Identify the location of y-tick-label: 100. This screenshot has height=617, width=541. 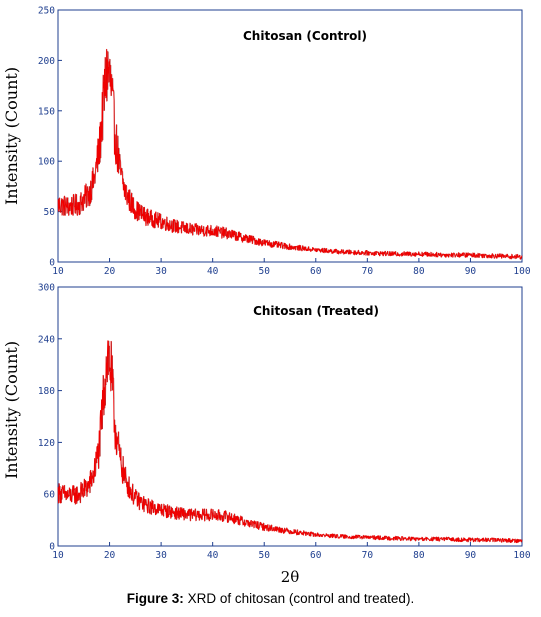
(46, 162).